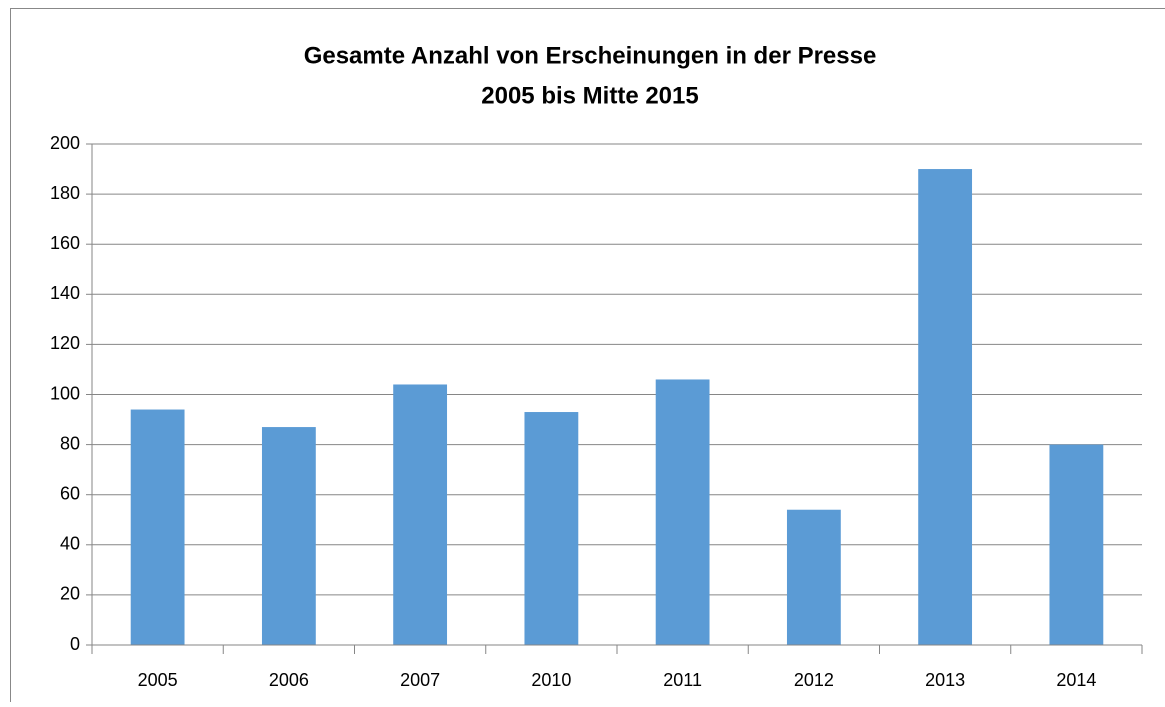 Image resolution: width=1165 pixels, height=707 pixels. What do you see at coordinates (814, 680) in the screenshot?
I see `x-tick-label: 2012` at bounding box center [814, 680].